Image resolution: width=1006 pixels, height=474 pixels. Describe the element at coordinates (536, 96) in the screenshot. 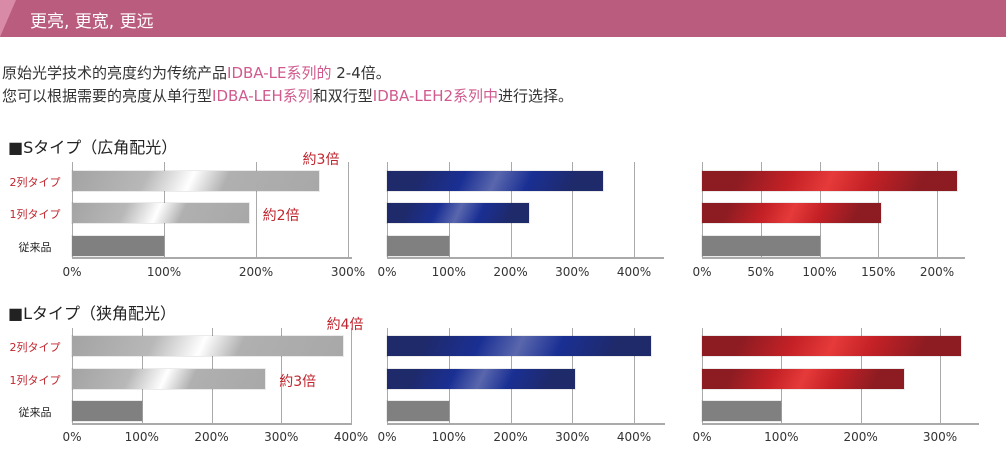

I see `text: 进行选择。` at that location.